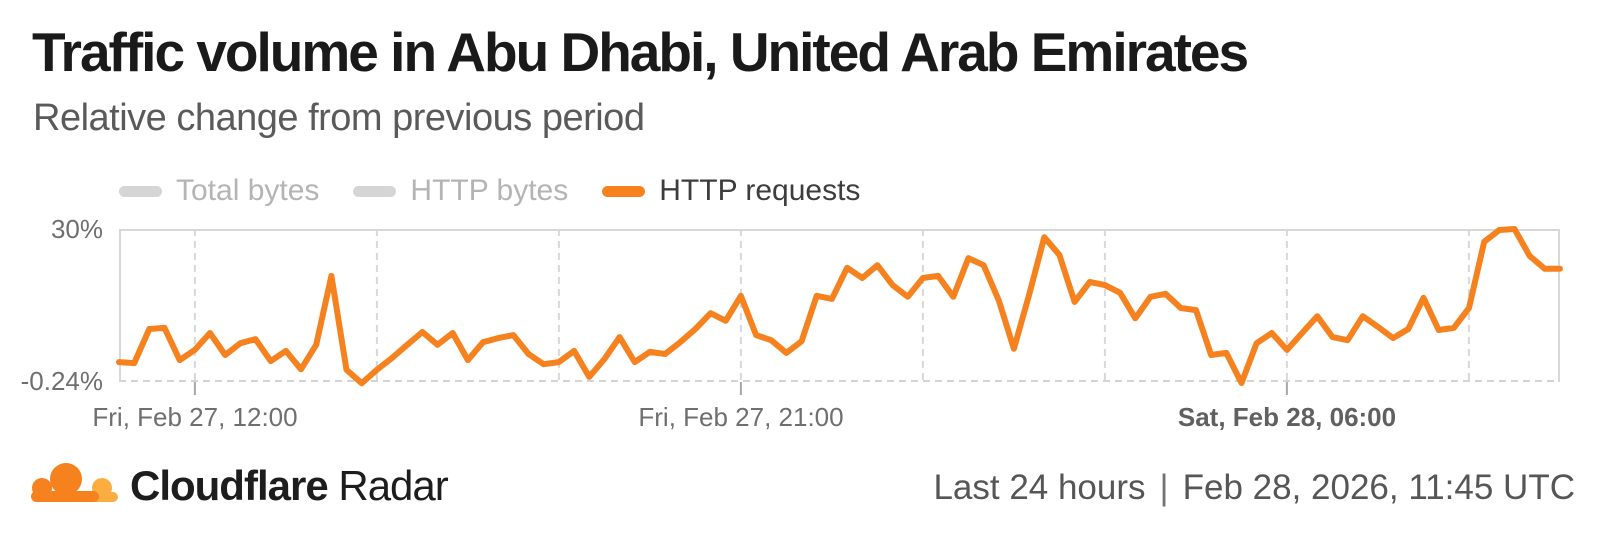 Image resolution: width=1600 pixels, height=536 pixels. I want to click on http-bytes-swatch-icon, so click(375, 191).